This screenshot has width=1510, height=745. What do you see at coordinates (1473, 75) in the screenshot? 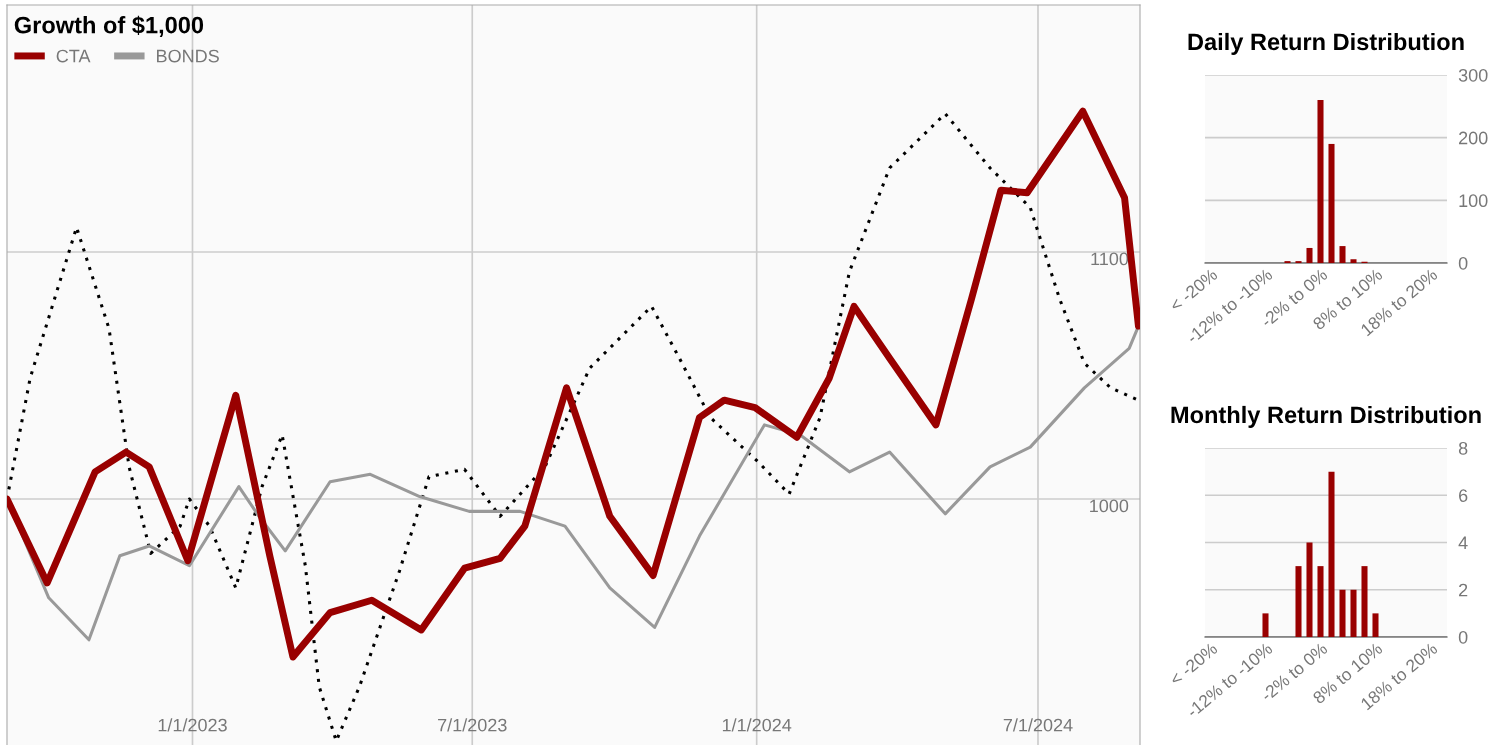
I see `y-tick-label: 300` at bounding box center [1473, 75].